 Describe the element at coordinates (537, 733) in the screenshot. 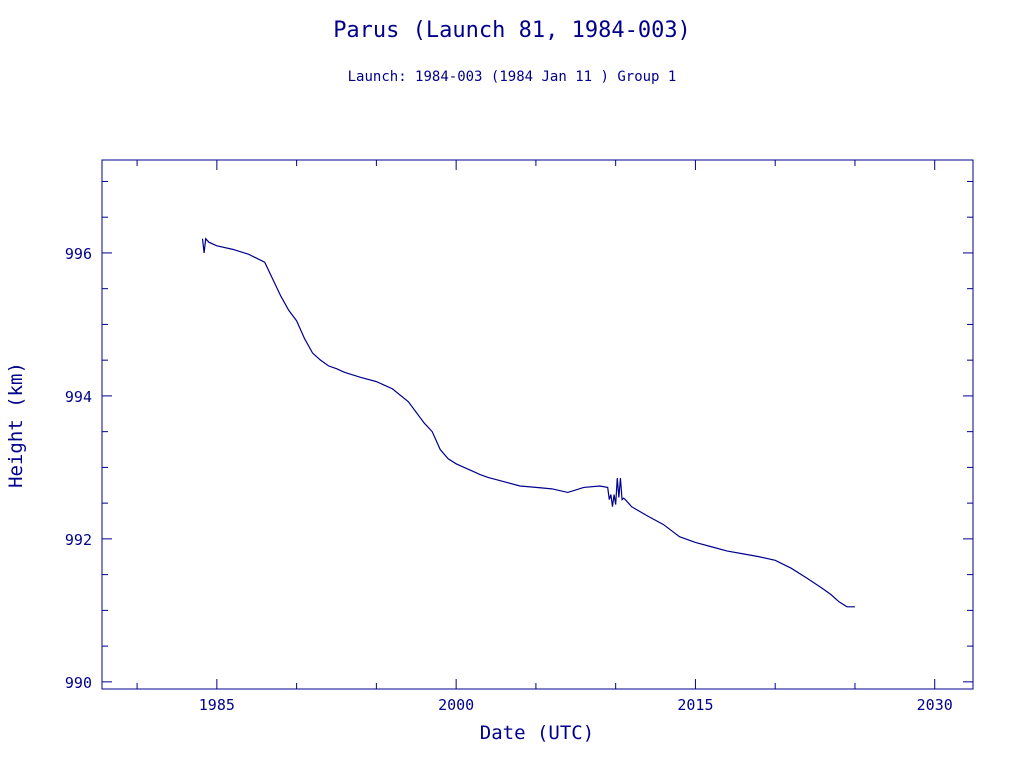

I see `x-axis-label: Date (UTC)` at that location.